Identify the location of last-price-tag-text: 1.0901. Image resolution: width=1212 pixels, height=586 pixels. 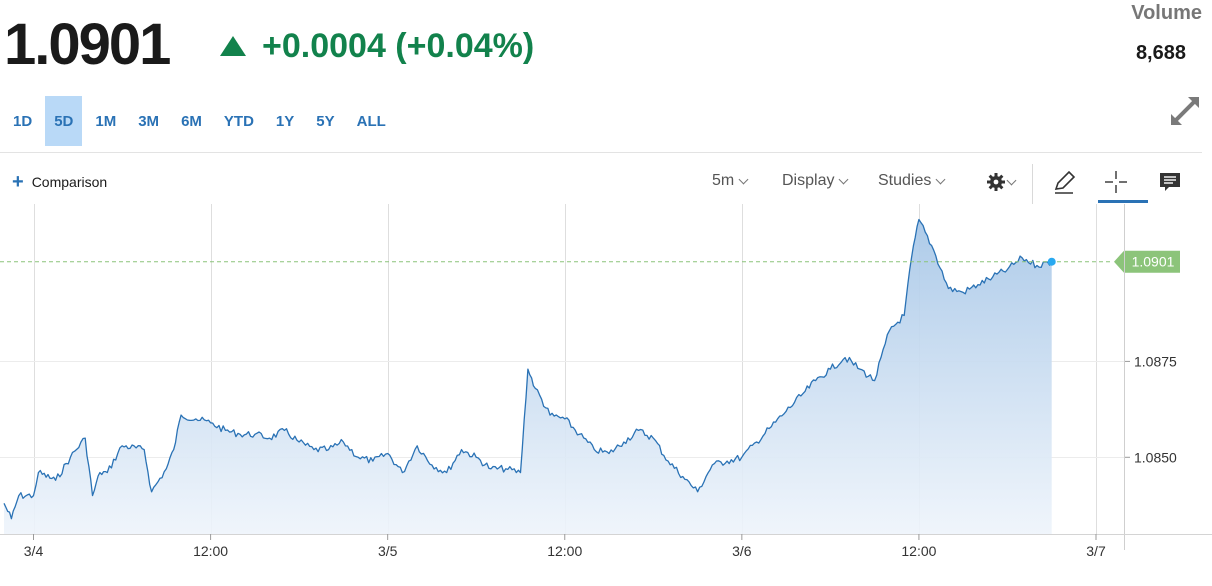
(1153, 262).